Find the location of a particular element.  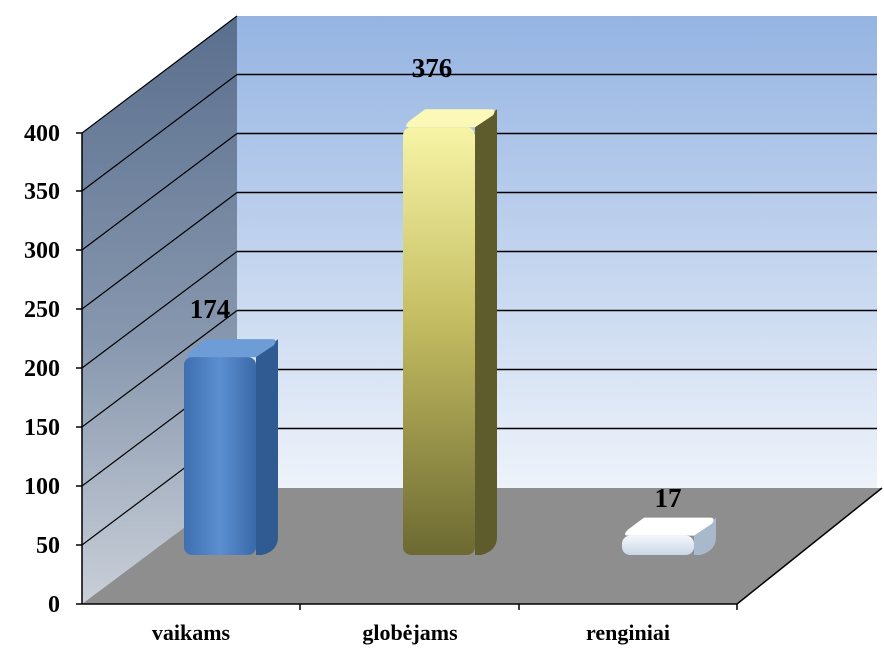

bar-side-vaikams is located at coordinates (267, 447).